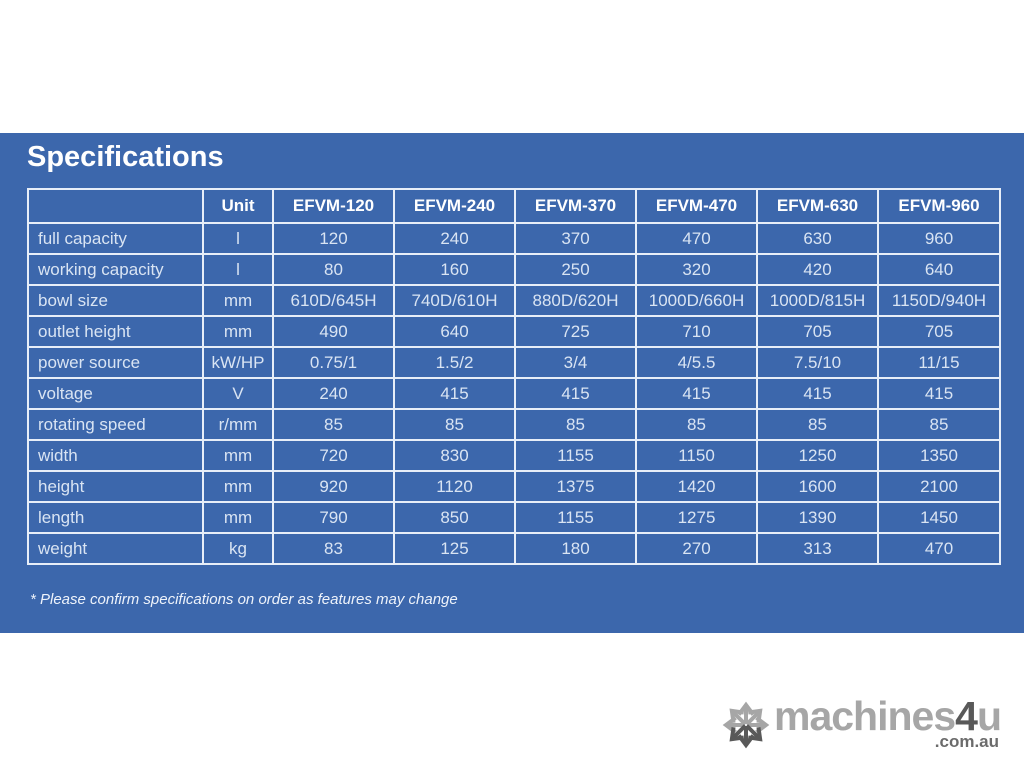 The image size is (1024, 768). Describe the element at coordinates (125, 157) in the screenshot. I see `page-title: Specifications` at that location.